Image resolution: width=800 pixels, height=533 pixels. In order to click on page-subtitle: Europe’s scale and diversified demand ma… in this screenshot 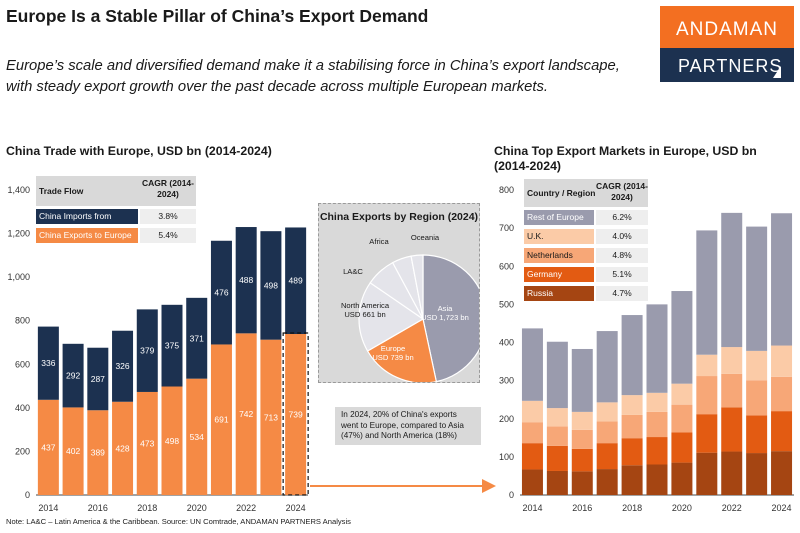, I will do `click(313, 76)`.